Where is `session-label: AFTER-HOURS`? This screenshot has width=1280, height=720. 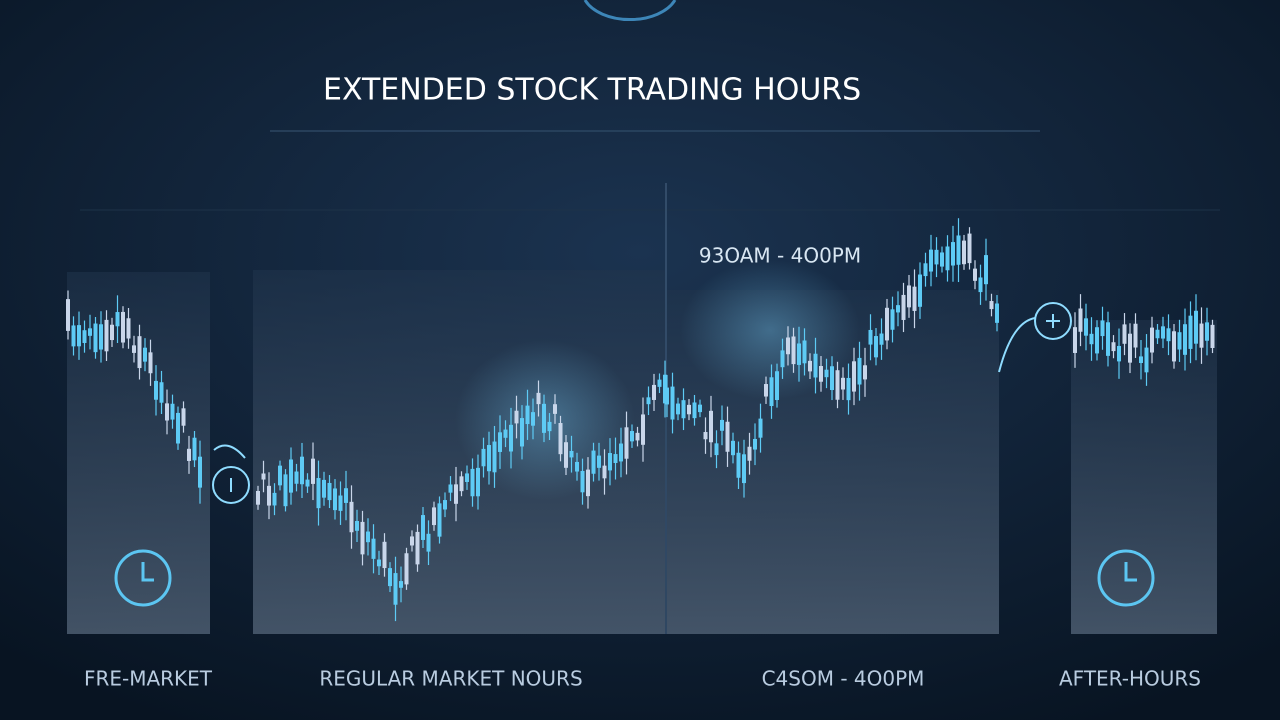
session-label: AFTER-HOURS is located at coordinates (1130, 679).